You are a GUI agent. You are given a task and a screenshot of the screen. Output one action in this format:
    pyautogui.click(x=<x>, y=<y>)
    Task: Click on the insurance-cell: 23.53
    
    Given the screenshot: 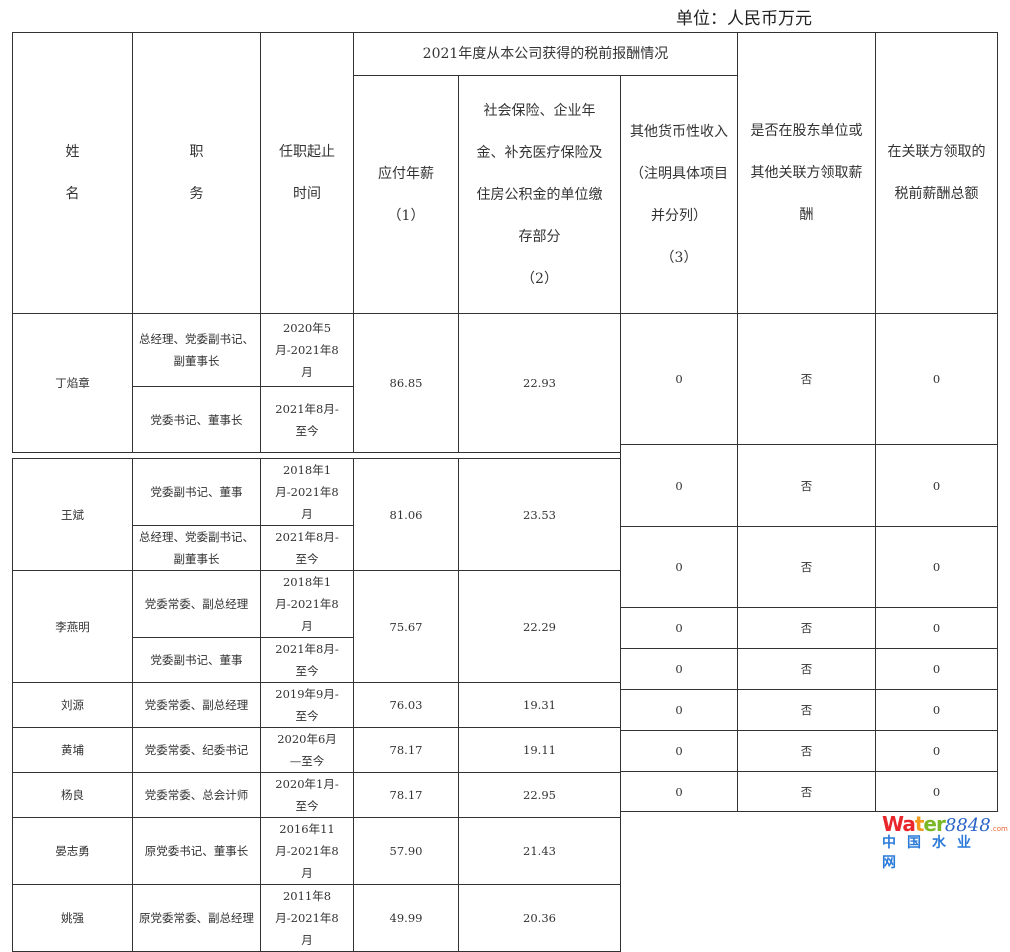 What is the action you would take?
    pyautogui.click(x=539, y=514)
    